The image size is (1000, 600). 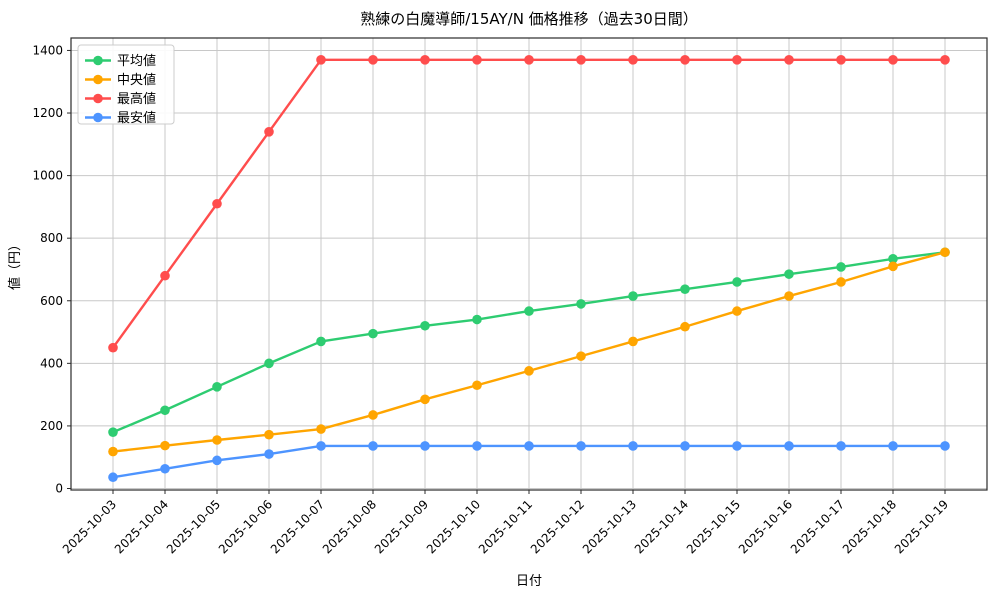 I want to click on legend-item-average: 平均値, so click(x=120, y=61).